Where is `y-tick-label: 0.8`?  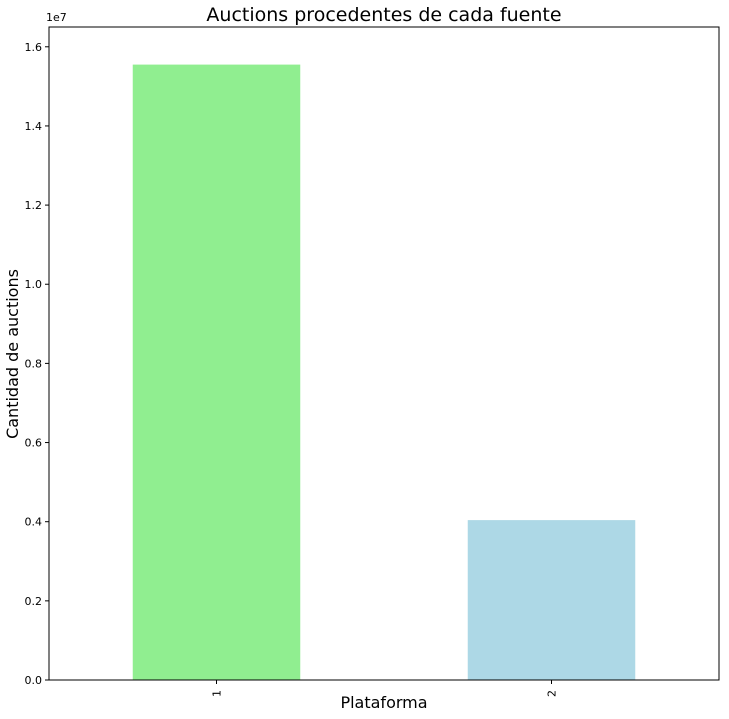 y-tick-label: 0.8 is located at coordinates (34, 363).